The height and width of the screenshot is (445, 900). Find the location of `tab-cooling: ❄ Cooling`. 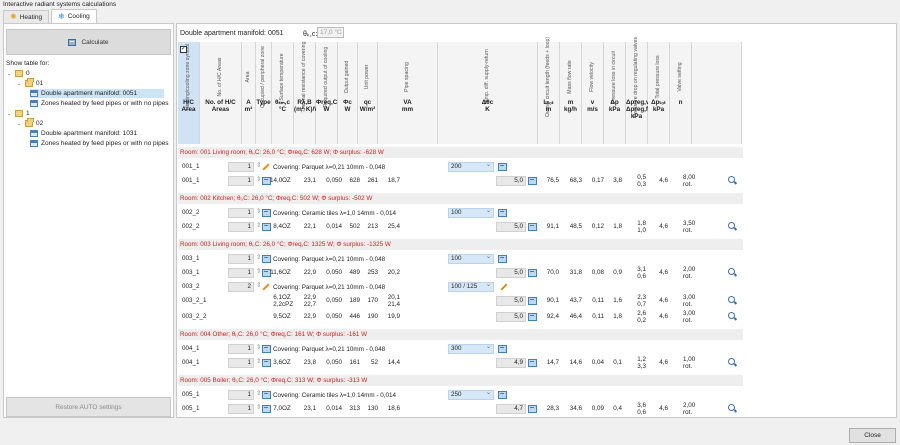

tab-cooling: ❄ Cooling is located at coordinates (74, 16).